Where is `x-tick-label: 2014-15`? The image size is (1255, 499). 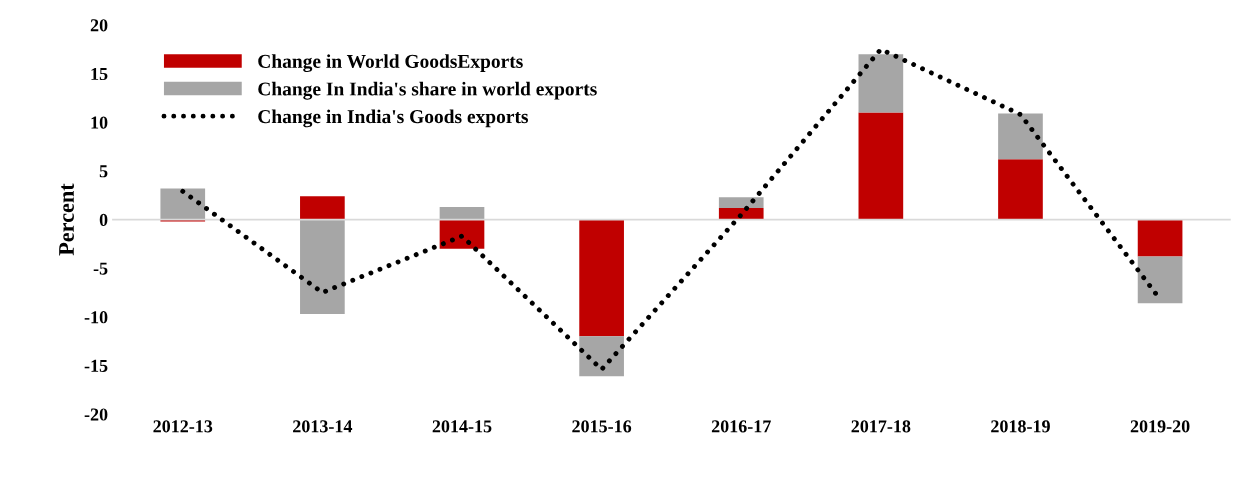 x-tick-label: 2014-15 is located at coordinates (462, 426).